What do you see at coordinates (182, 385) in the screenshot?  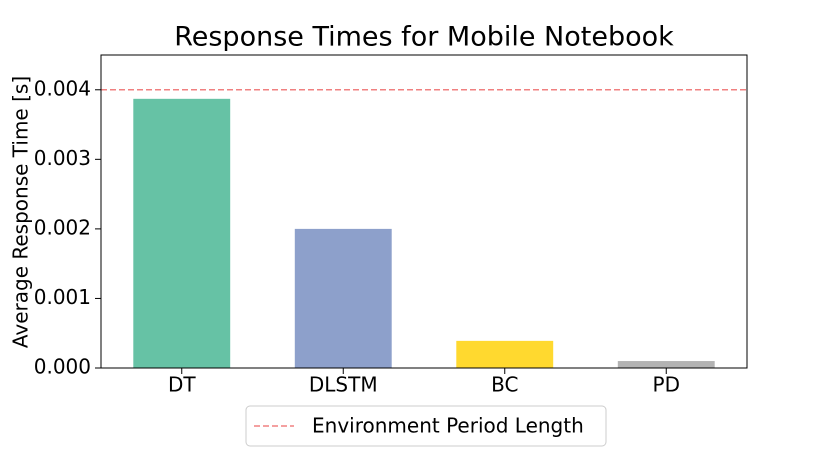 I see `x-tick-label: DT` at bounding box center [182, 385].